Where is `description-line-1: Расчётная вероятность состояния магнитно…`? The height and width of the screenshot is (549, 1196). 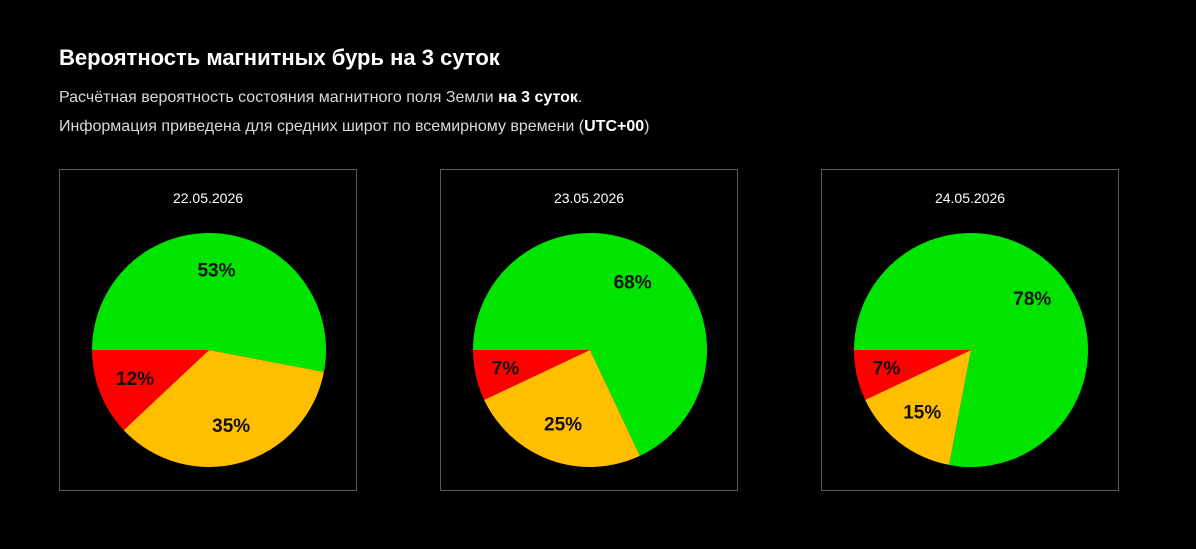
description-line-1: Расчётная вероятность состояния магнитно… is located at coordinates (320, 98).